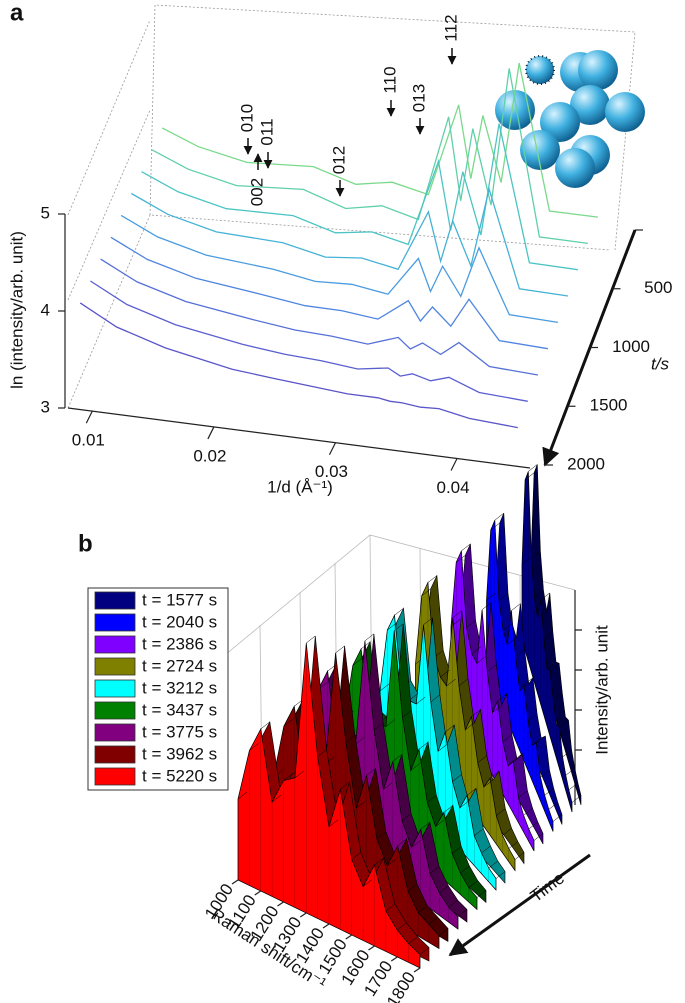 The height and width of the screenshot is (1003, 685). I want to click on t-tick-label: 500, so click(658, 287).